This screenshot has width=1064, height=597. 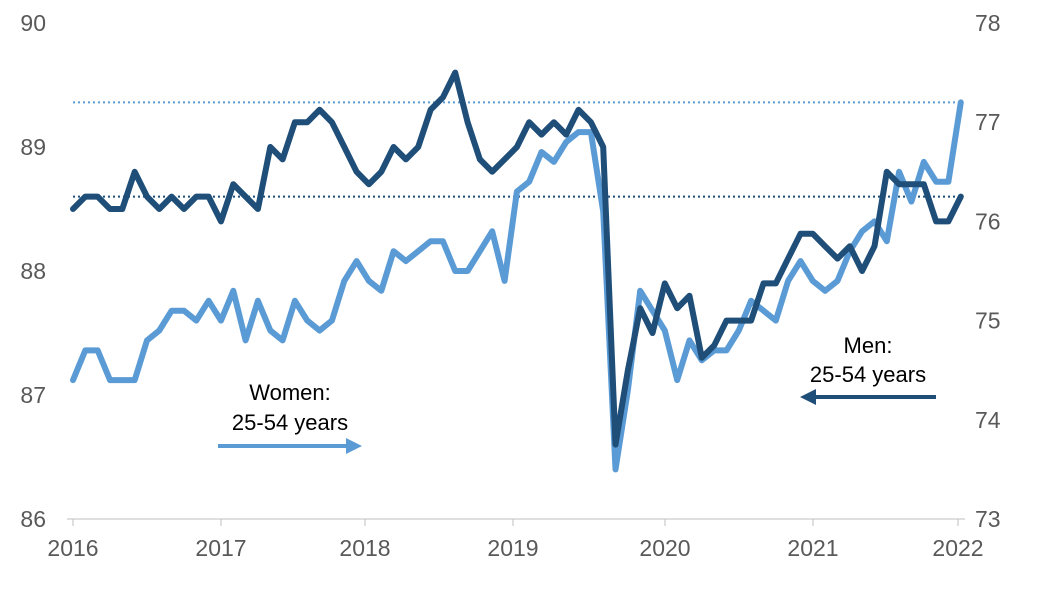 I want to click on y-right-tick-label: 73, so click(x=988, y=519).